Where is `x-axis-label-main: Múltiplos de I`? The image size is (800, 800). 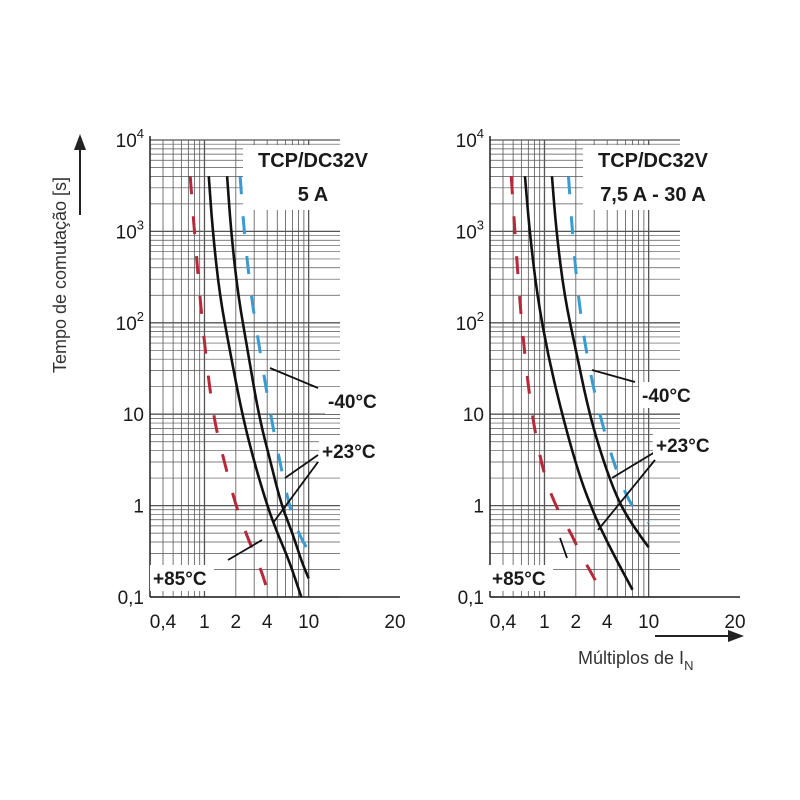
x-axis-label-main: Múltiplos de I is located at coordinates (631, 658).